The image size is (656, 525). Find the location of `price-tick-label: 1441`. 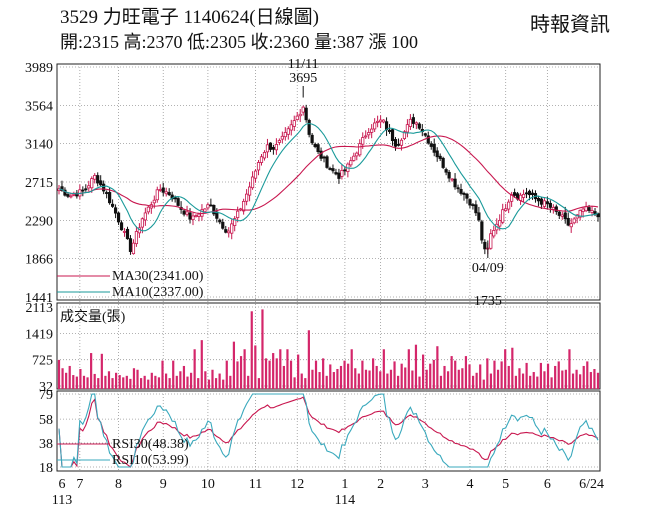

price-tick-label: 1441 is located at coordinates (39, 298).